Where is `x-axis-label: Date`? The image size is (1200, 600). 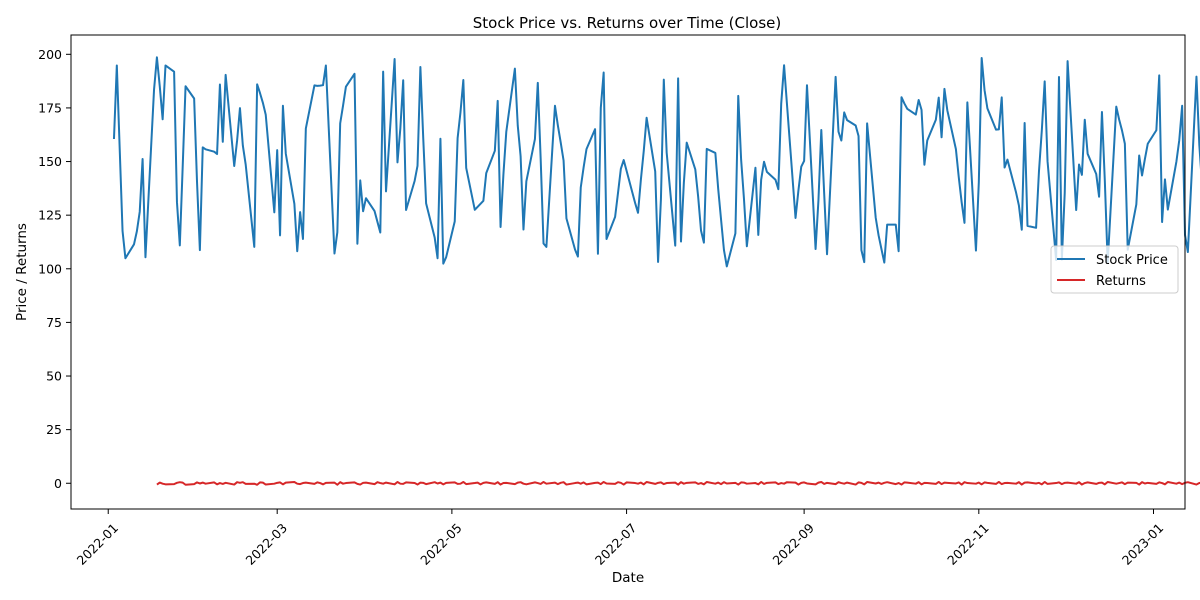 x-axis-label: Date is located at coordinates (628, 578).